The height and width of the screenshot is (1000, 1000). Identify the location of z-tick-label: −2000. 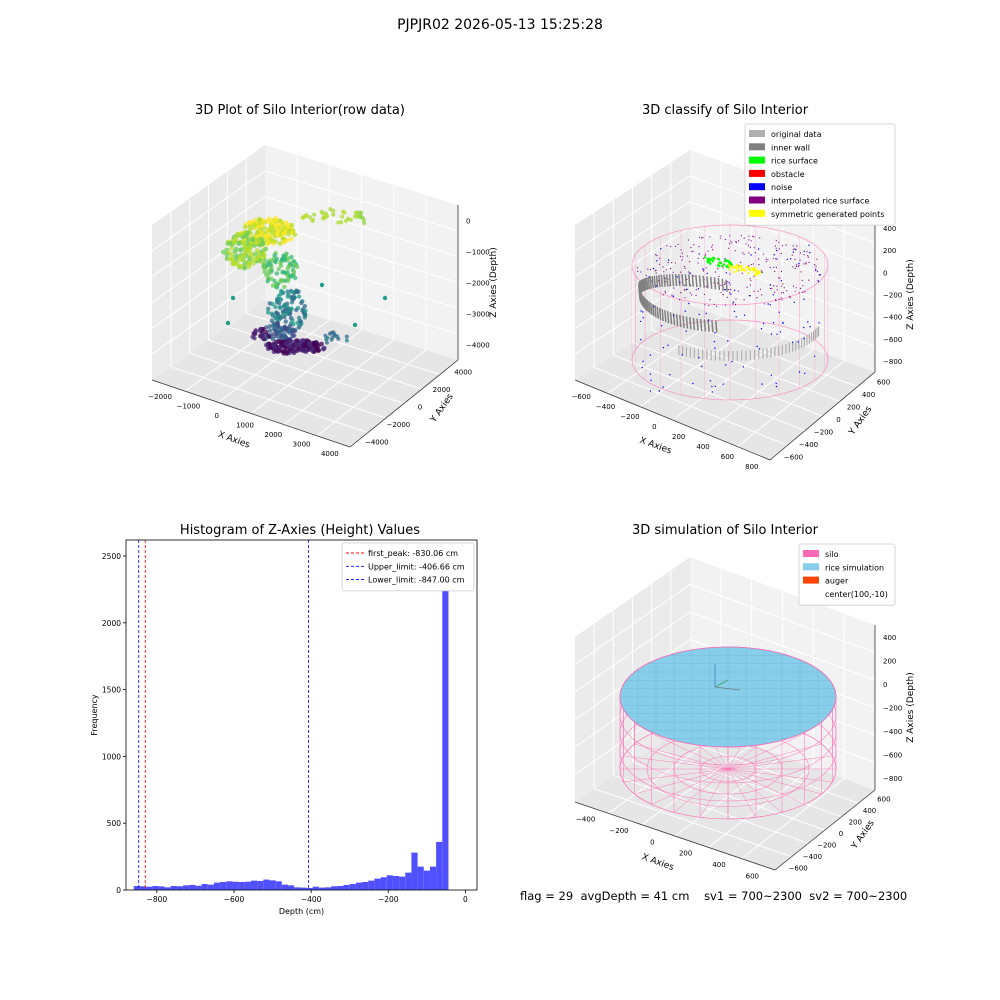
(478, 284).